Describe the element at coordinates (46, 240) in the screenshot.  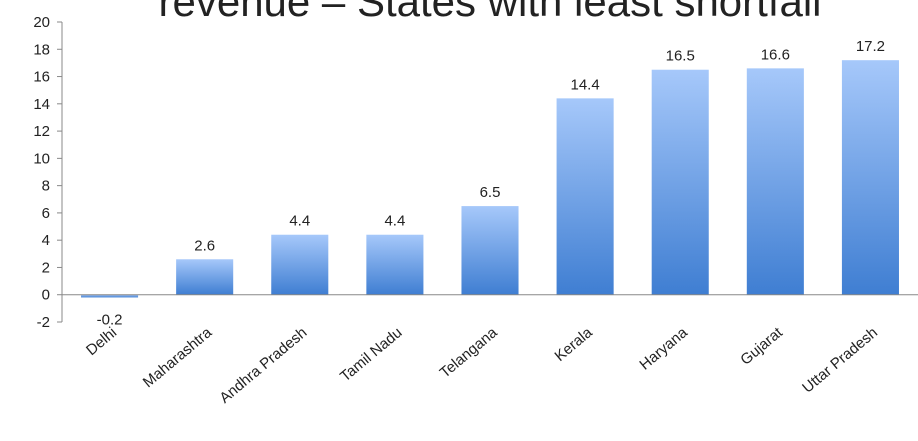
I see `y-tick-label: 4` at that location.